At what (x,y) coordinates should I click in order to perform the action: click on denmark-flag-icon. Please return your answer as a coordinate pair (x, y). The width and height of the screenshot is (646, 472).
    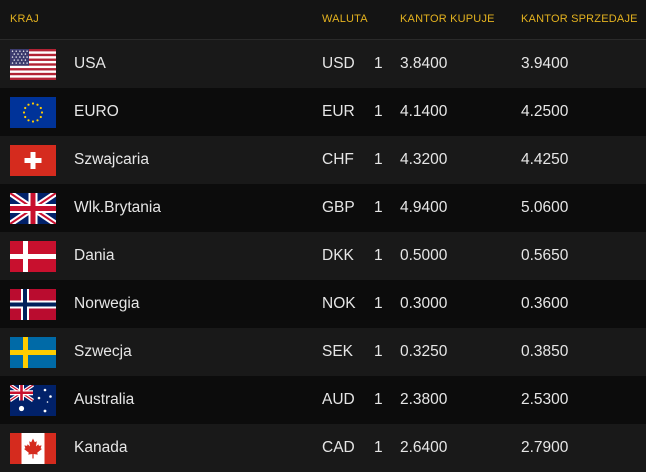
    Looking at the image, I should click on (33, 256).